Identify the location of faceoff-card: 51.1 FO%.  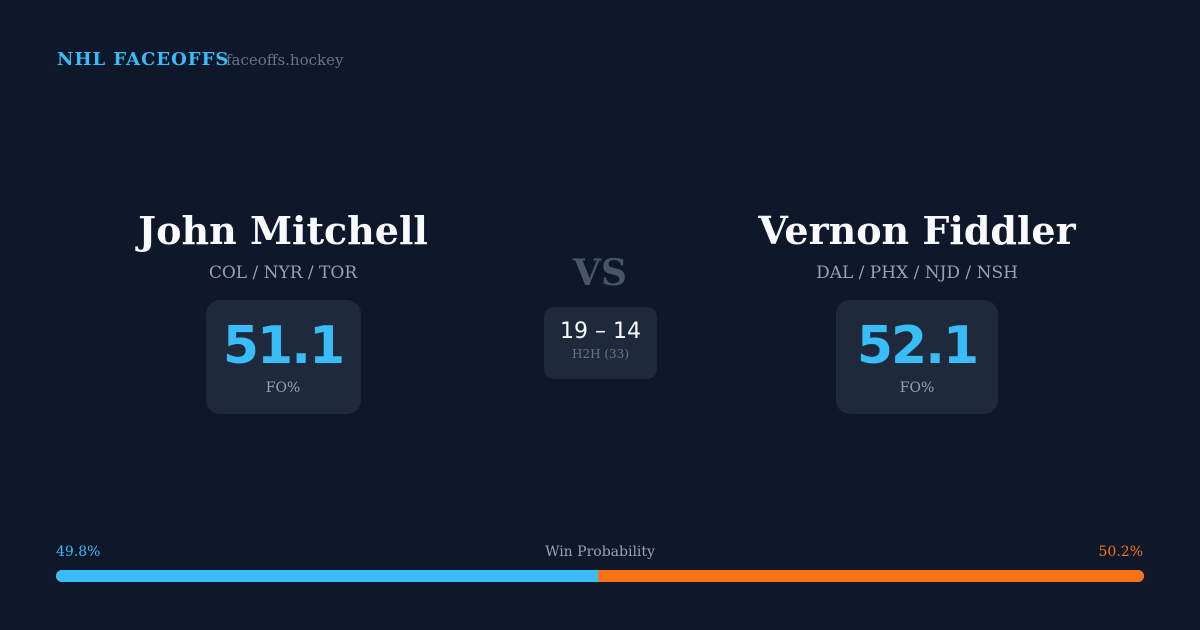
(283, 357).